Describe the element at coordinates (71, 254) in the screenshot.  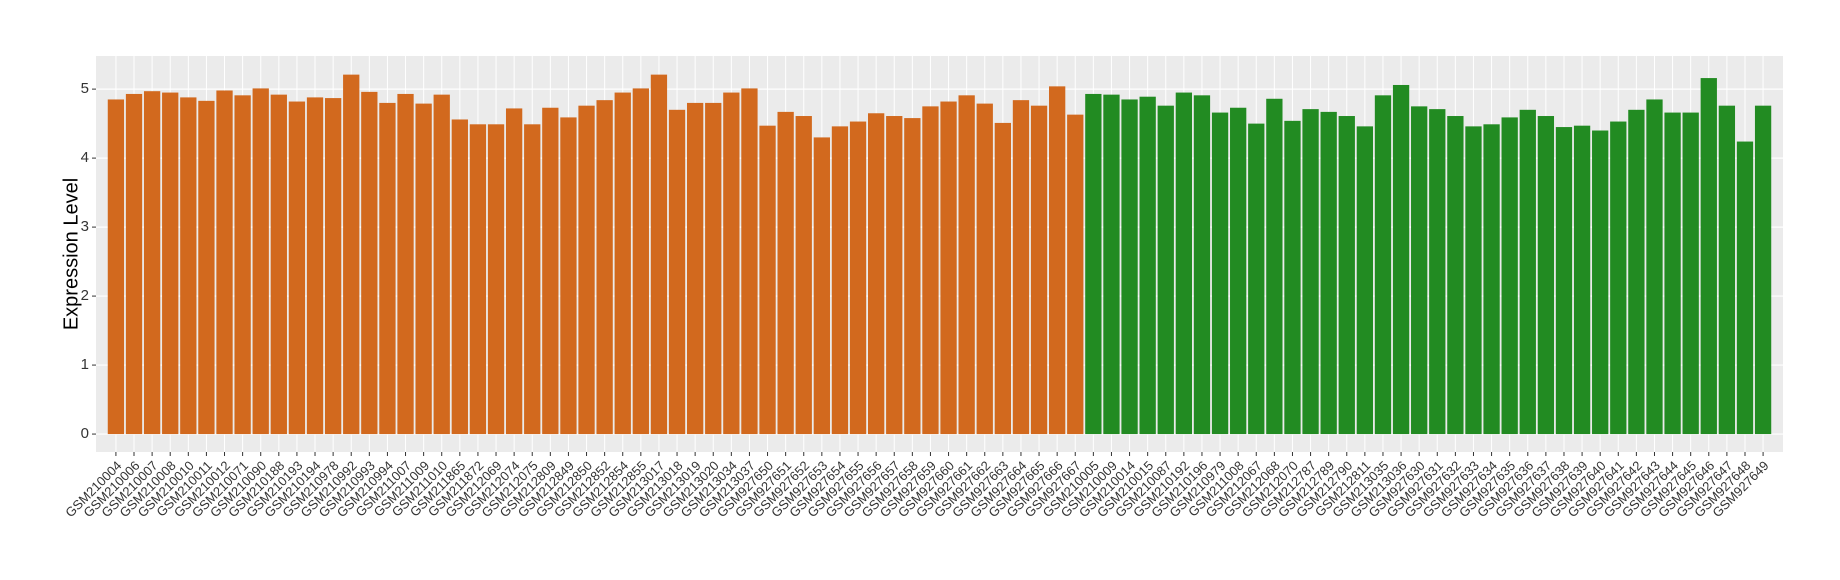
I see `y-axis-title: Expression Level` at that location.